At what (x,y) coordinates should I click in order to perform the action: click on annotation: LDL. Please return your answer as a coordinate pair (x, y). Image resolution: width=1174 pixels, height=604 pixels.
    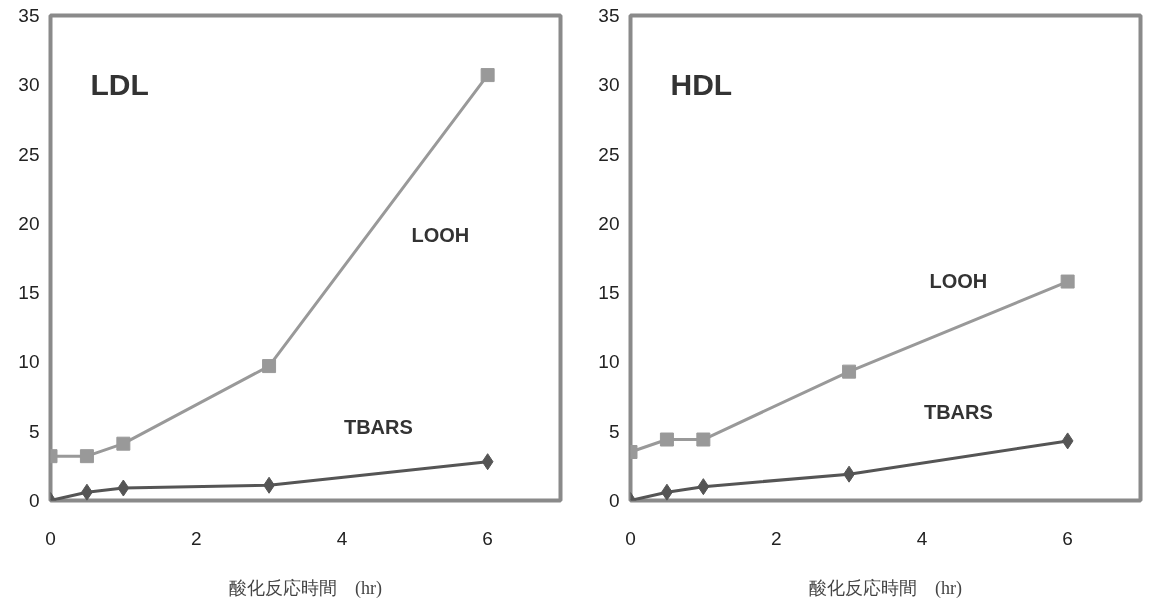
    Looking at the image, I should click on (119, 84).